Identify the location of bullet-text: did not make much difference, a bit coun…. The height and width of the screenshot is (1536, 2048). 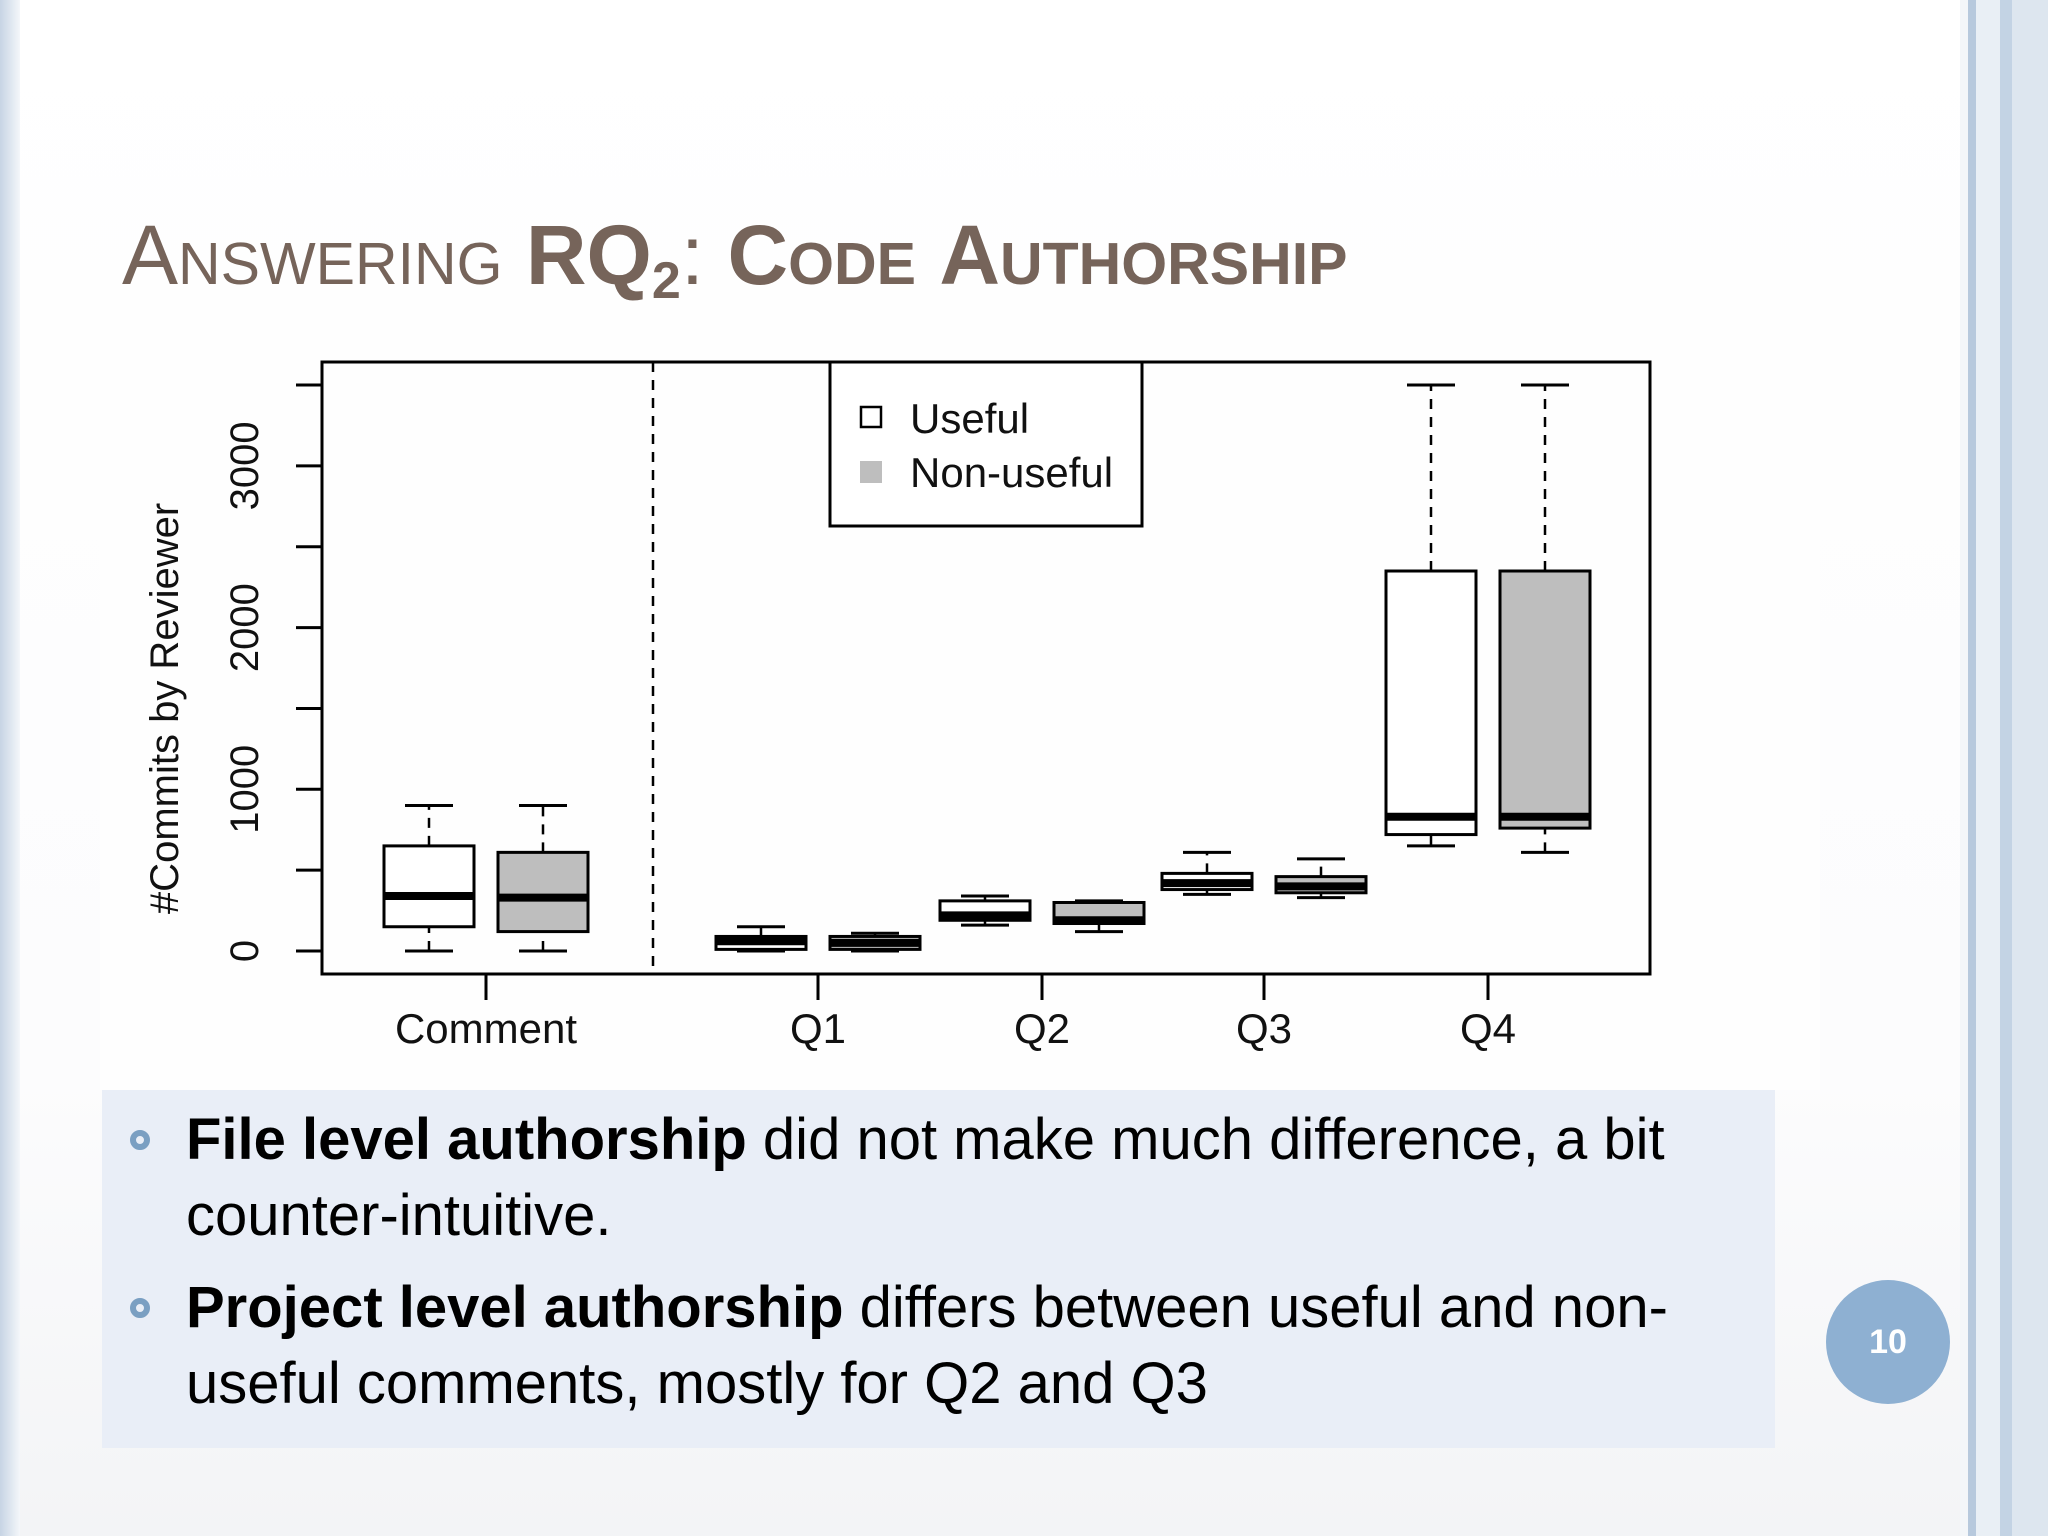
(925, 1177).